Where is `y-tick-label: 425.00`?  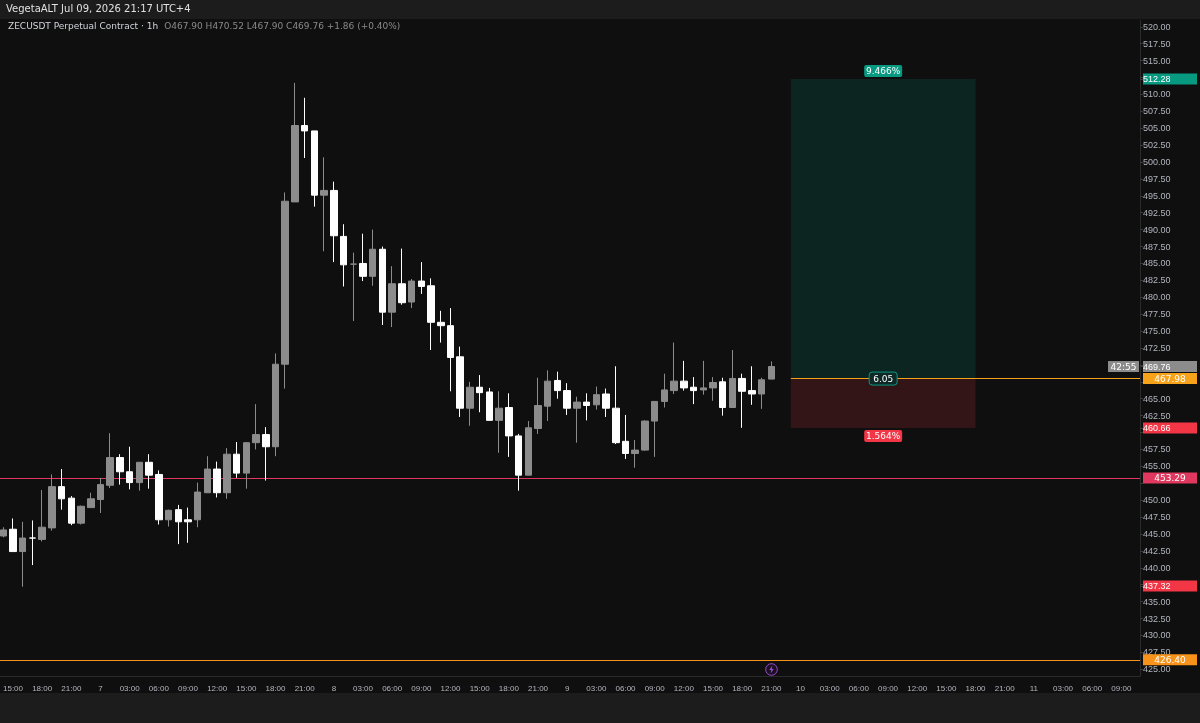 y-tick-label: 425.00 is located at coordinates (1157, 669).